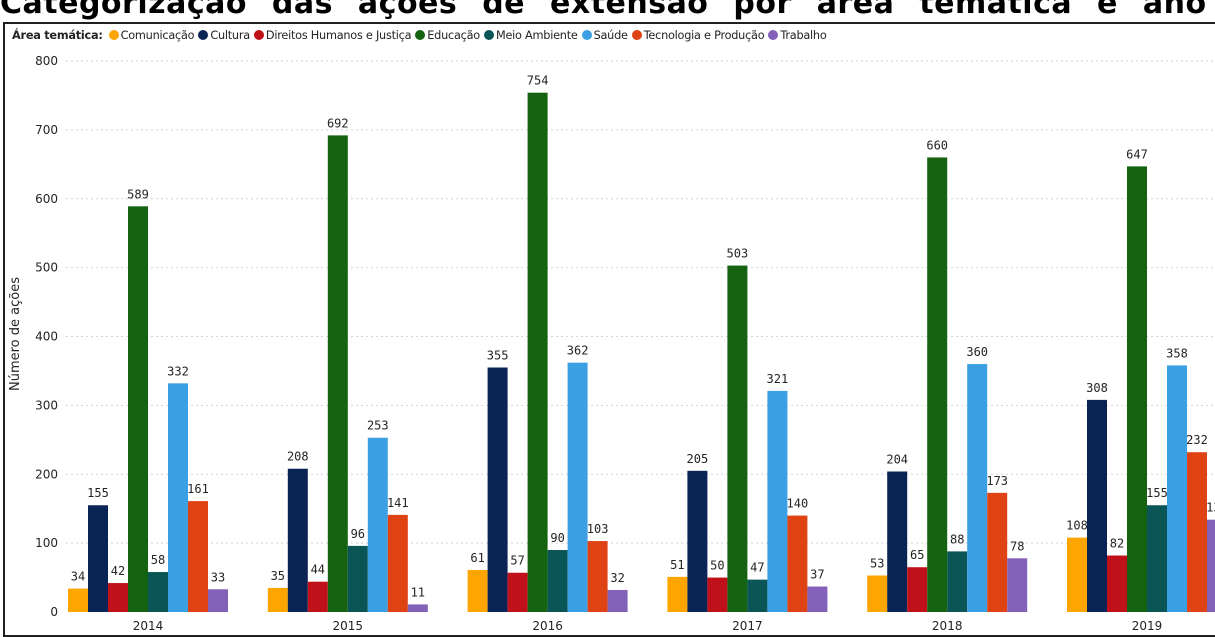 The width and height of the screenshot is (1215, 637). I want to click on bar-trabalho-2018, so click(1017, 585).